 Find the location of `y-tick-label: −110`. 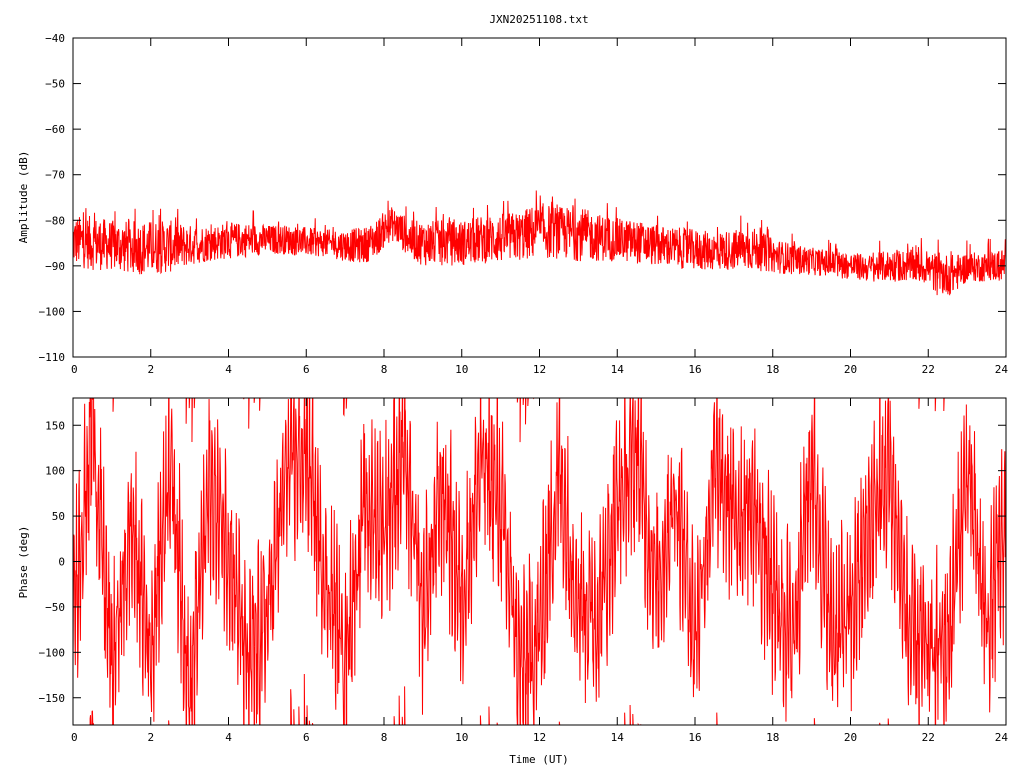

y-tick-label: −110 is located at coordinates (52, 357).